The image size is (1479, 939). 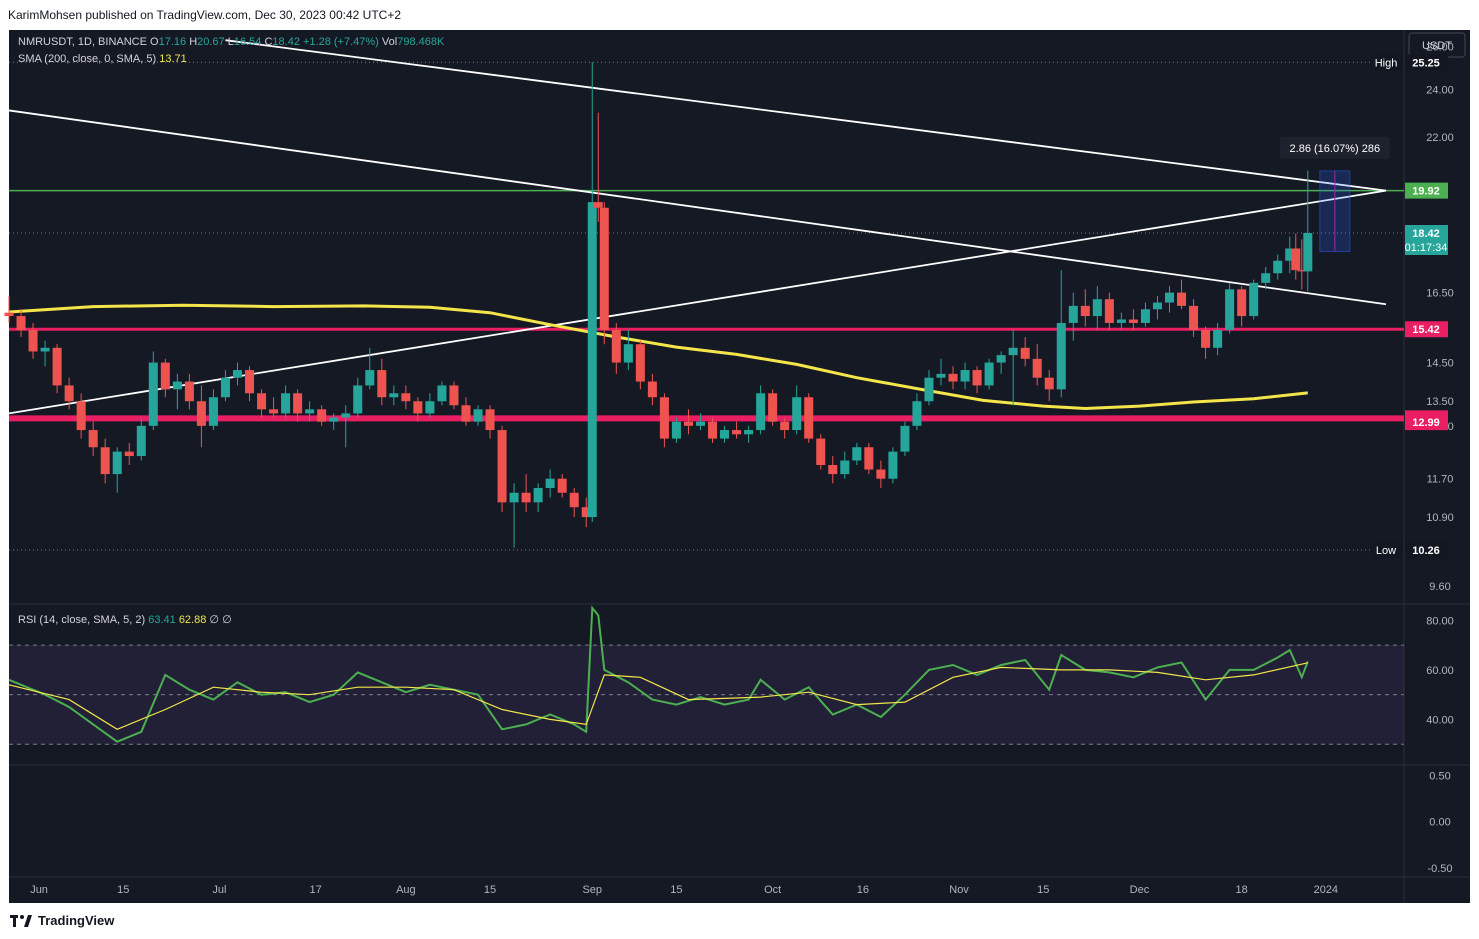 What do you see at coordinates (658, 696) in the screenshot?
I see `rsi-sma-line` at bounding box center [658, 696].